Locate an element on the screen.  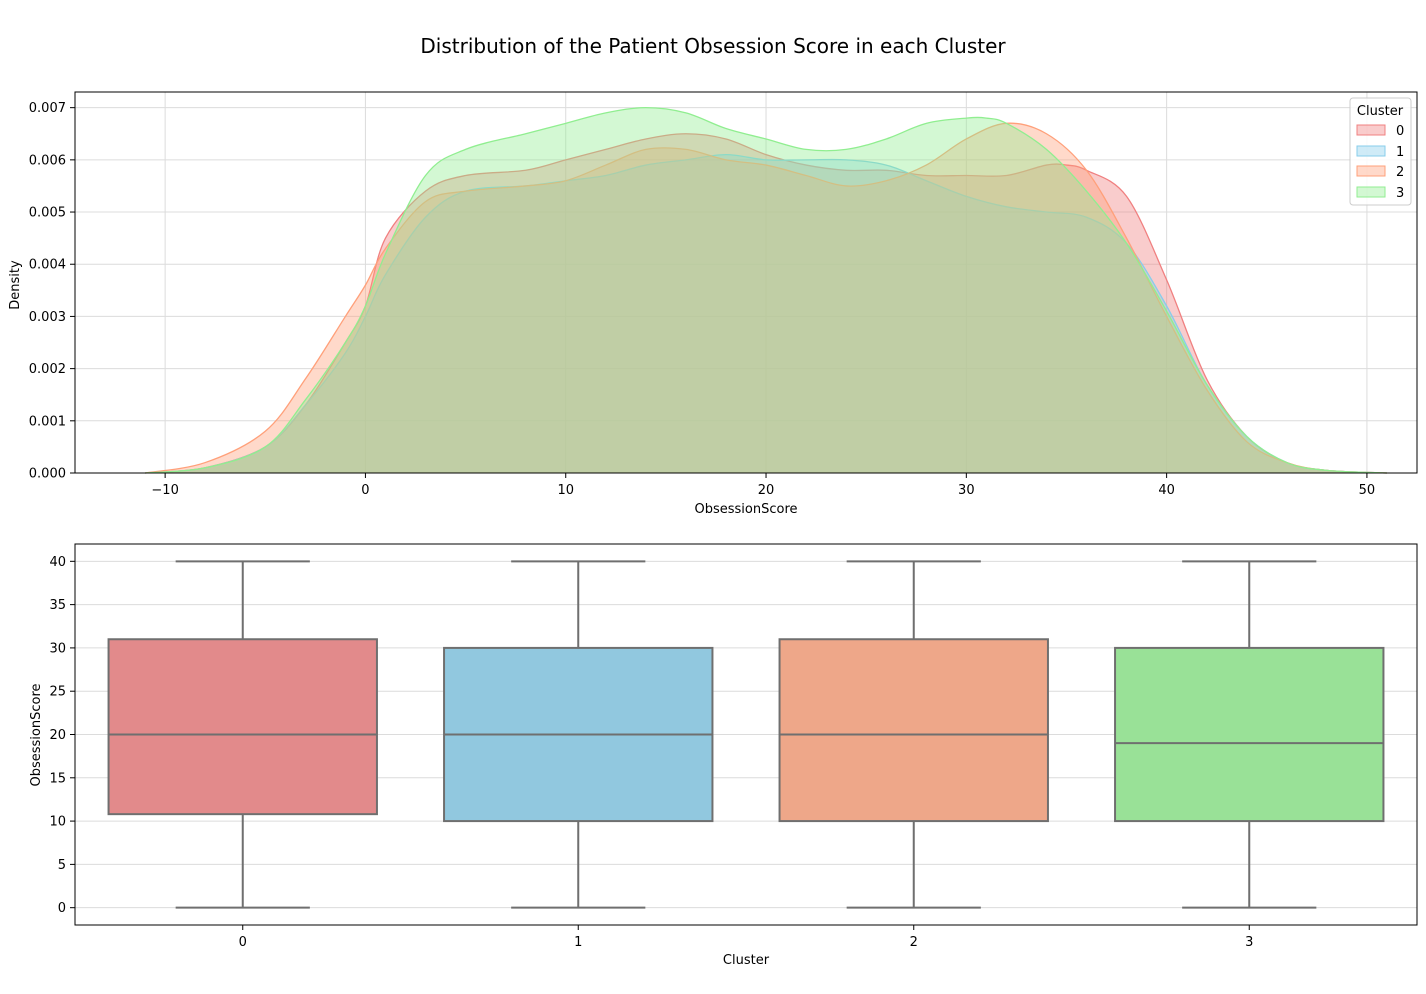
kde-y-ticks: 0.000 0.001 0.002 0.003 0.004 0.005 0.006 0.007 is located at coordinates (52, 291).